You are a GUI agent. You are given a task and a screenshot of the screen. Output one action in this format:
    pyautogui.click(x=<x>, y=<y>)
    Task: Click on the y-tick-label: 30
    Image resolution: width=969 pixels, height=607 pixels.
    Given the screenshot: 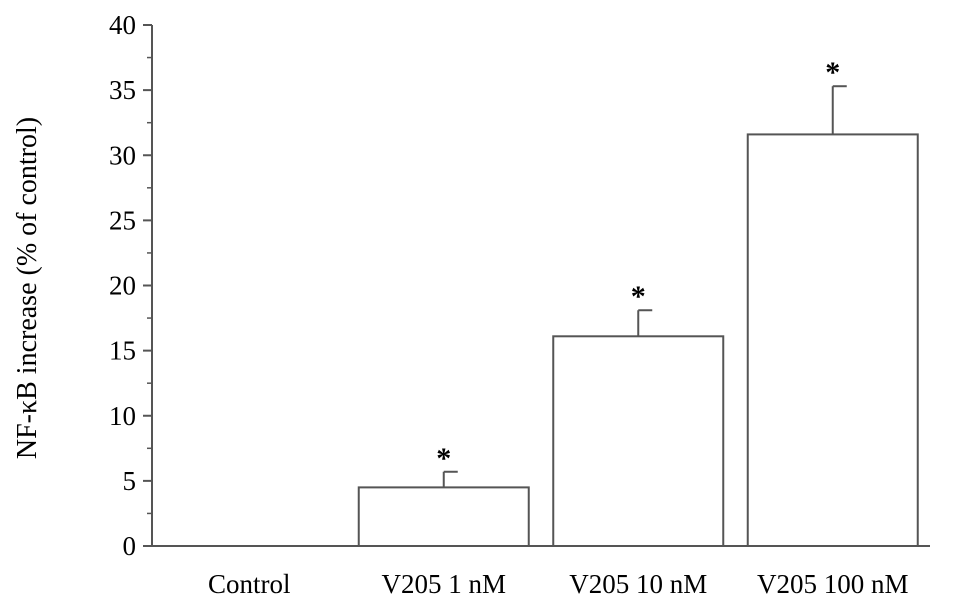 What is the action you would take?
    pyautogui.click(x=122, y=155)
    